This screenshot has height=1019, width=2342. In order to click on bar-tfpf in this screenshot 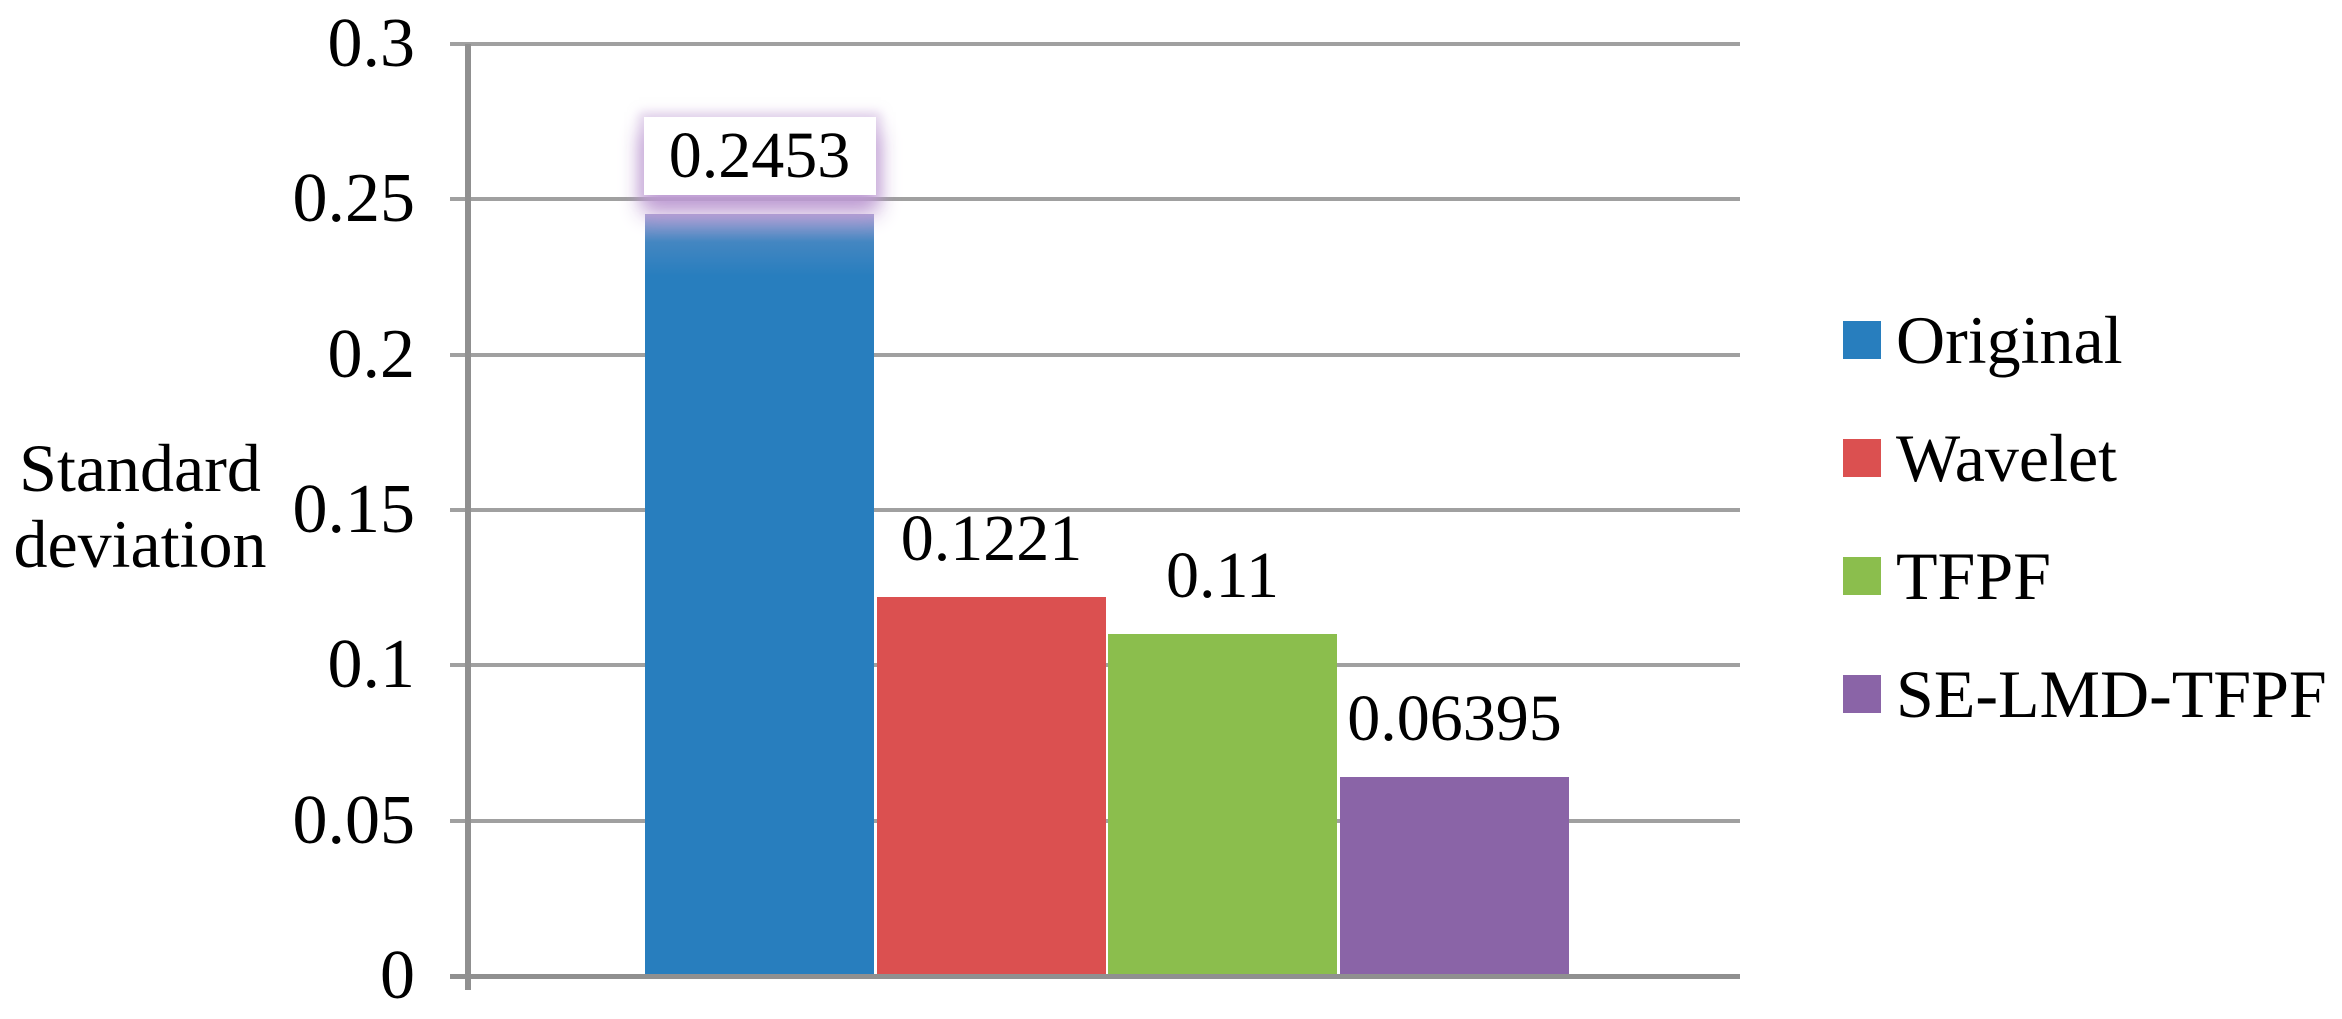, I will do `click(1222, 805)`.